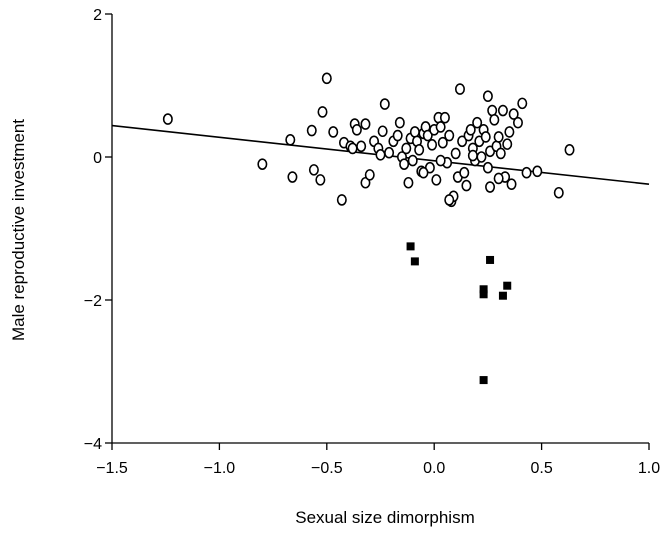 Image resolution: width=664 pixels, height=535 pixels. I want to click on y-tick-label: −2, so click(93, 301).